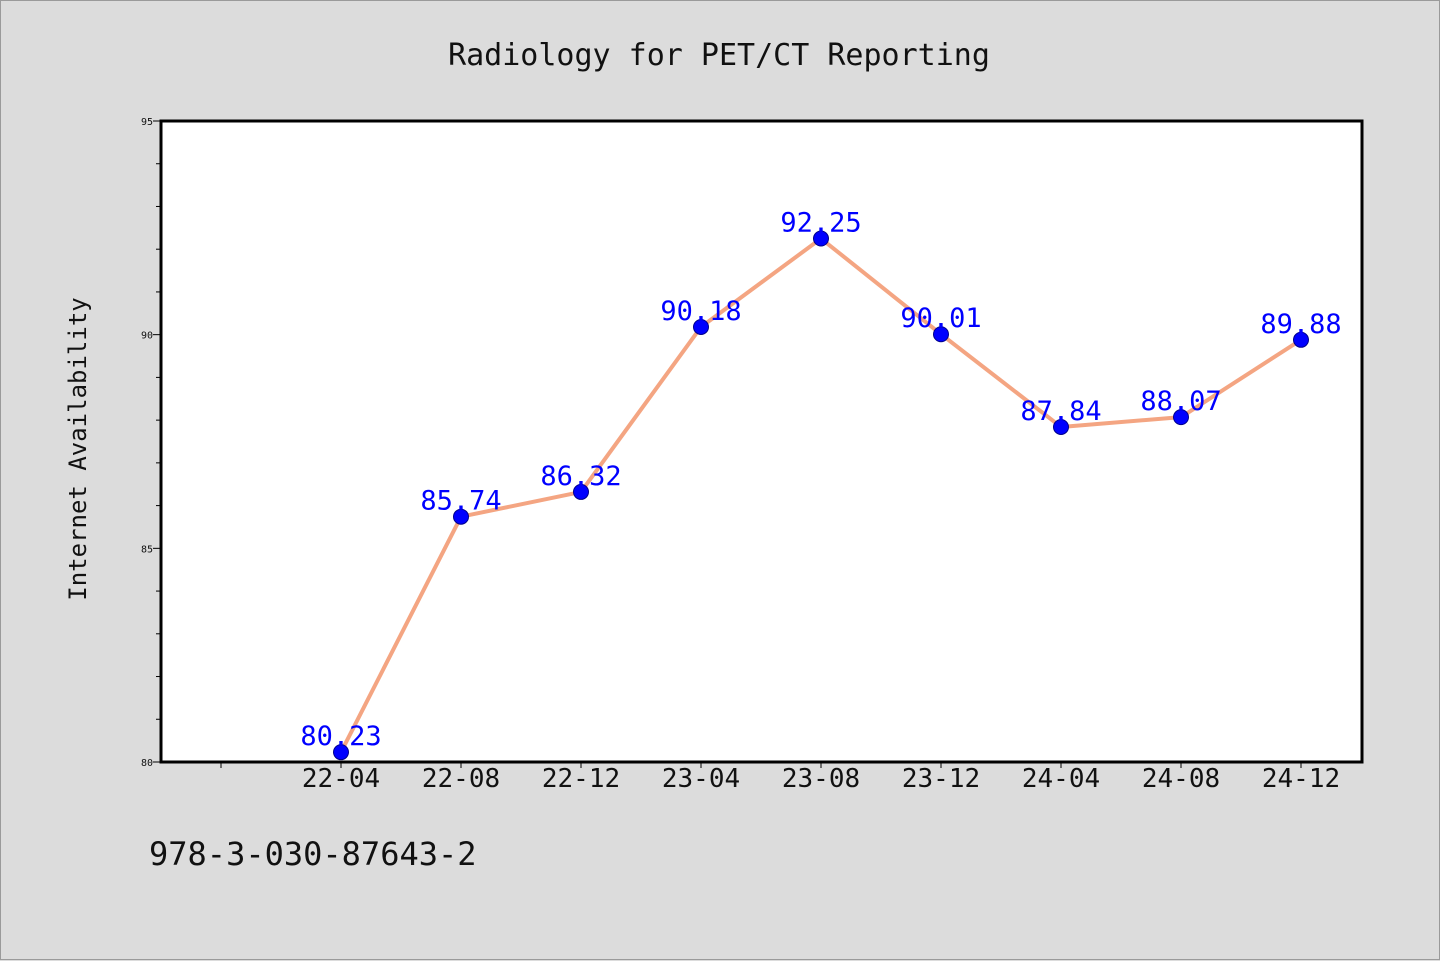 The image size is (1440, 961). Describe the element at coordinates (147, 549) in the screenshot. I see `y-tick-label: 85` at that location.